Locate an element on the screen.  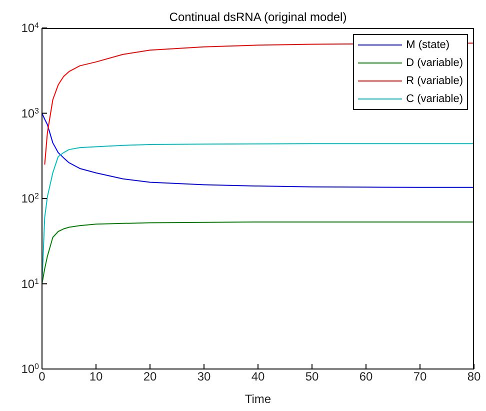
y-tick-label: 10$^{4}$ is located at coordinates (30, 27).